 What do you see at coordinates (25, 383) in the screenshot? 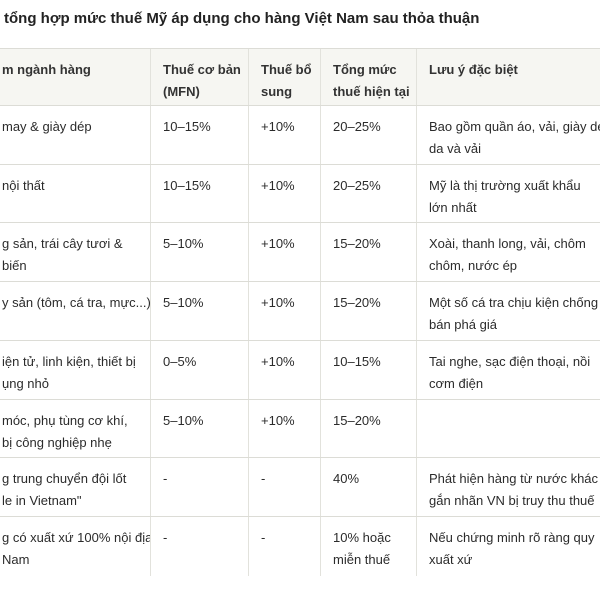
I see `cell-text: ụng nhỏ` at bounding box center [25, 383].